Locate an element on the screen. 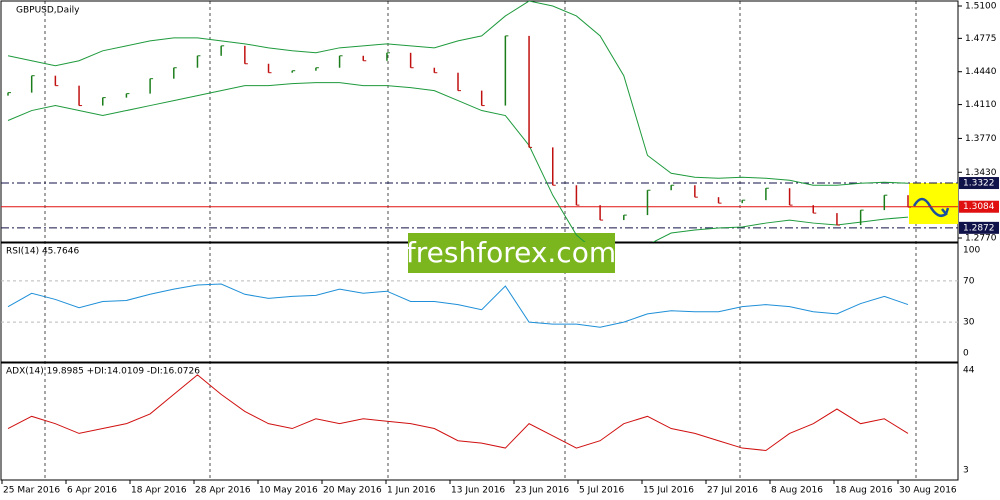  price-tick-label: 1.4110 is located at coordinates (981, 105).